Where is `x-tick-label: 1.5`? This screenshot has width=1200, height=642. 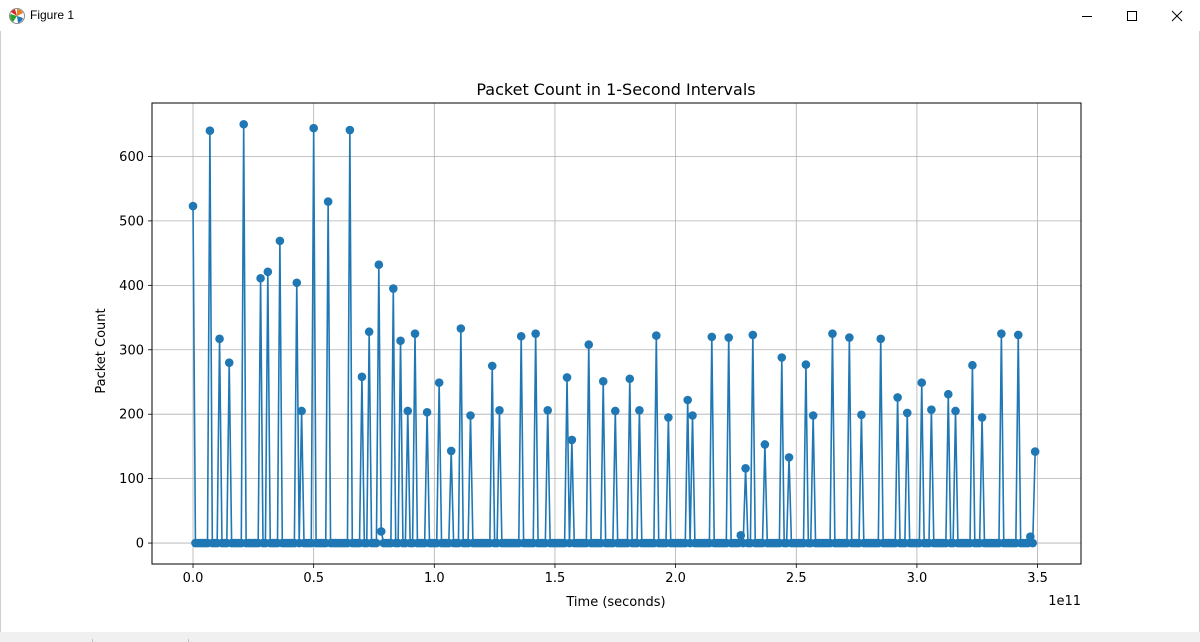 x-tick-label: 1.5 is located at coordinates (555, 578).